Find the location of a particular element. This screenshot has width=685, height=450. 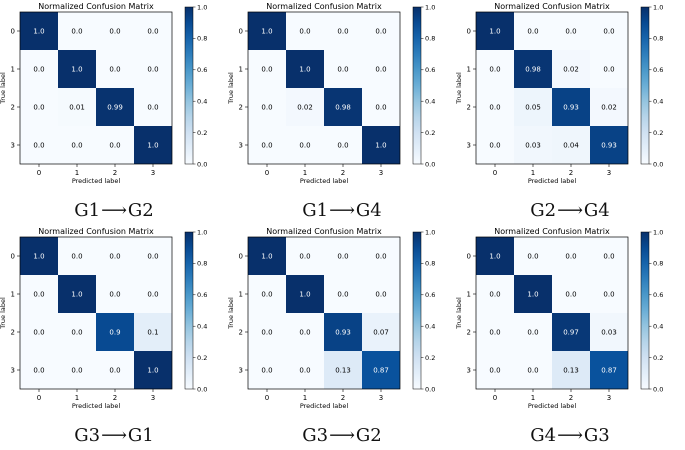

cell-value-label: 0.97 is located at coordinates (571, 333).